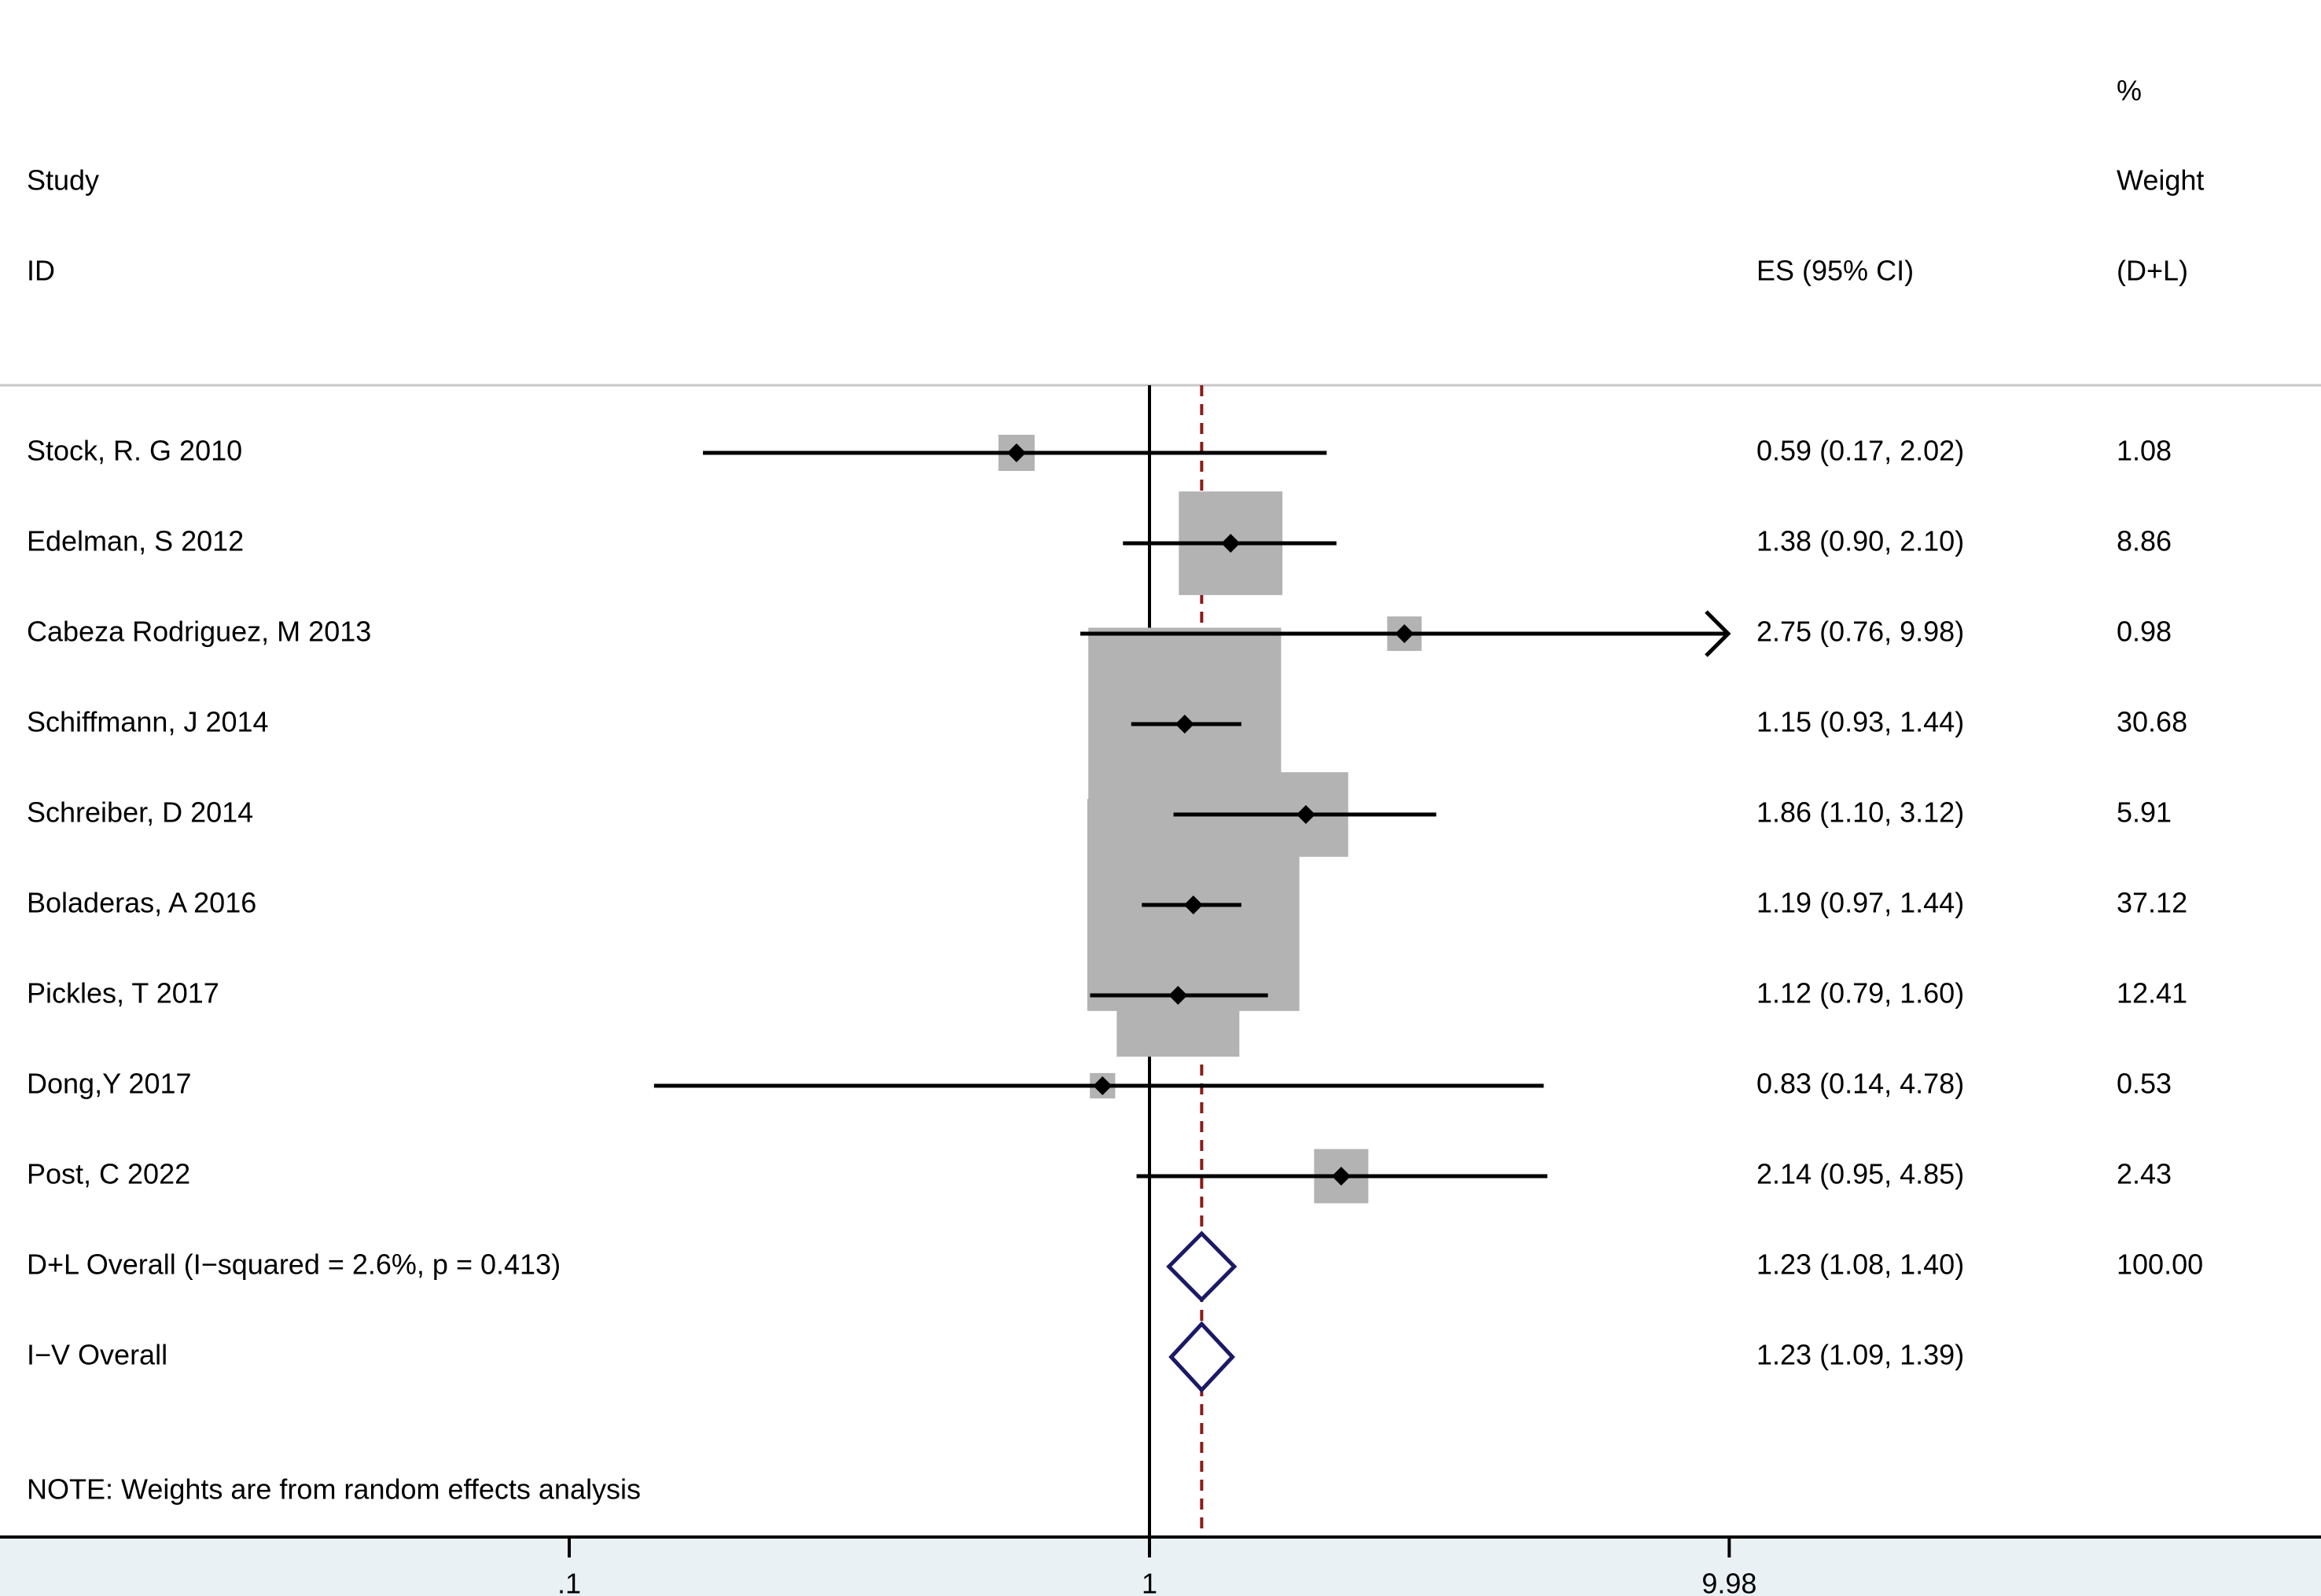  I want to click on study-label: Dong,Y 2017, so click(109, 1084).